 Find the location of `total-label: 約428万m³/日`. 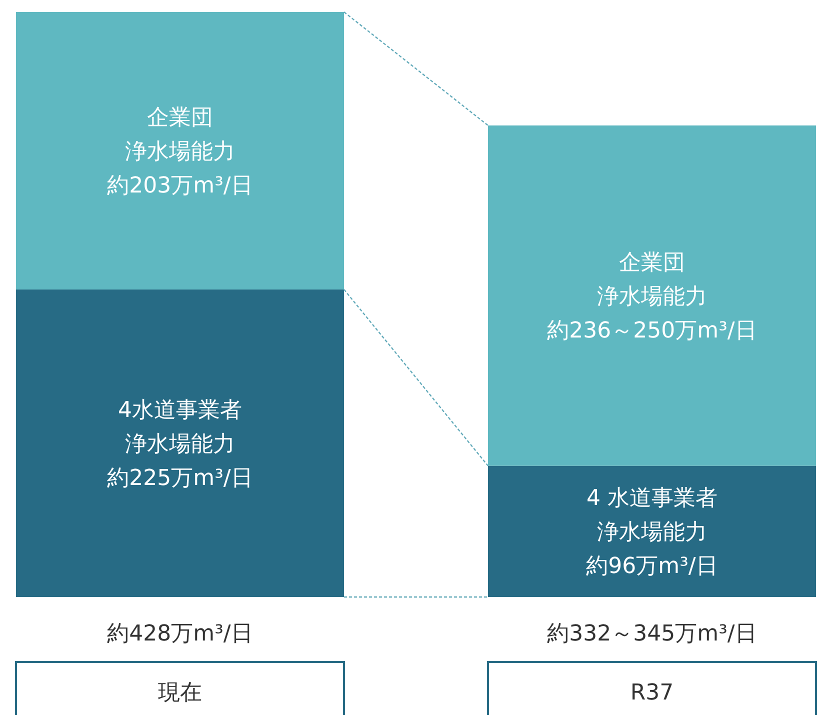

total-label: 約428万m³/日 is located at coordinates (180, 634).